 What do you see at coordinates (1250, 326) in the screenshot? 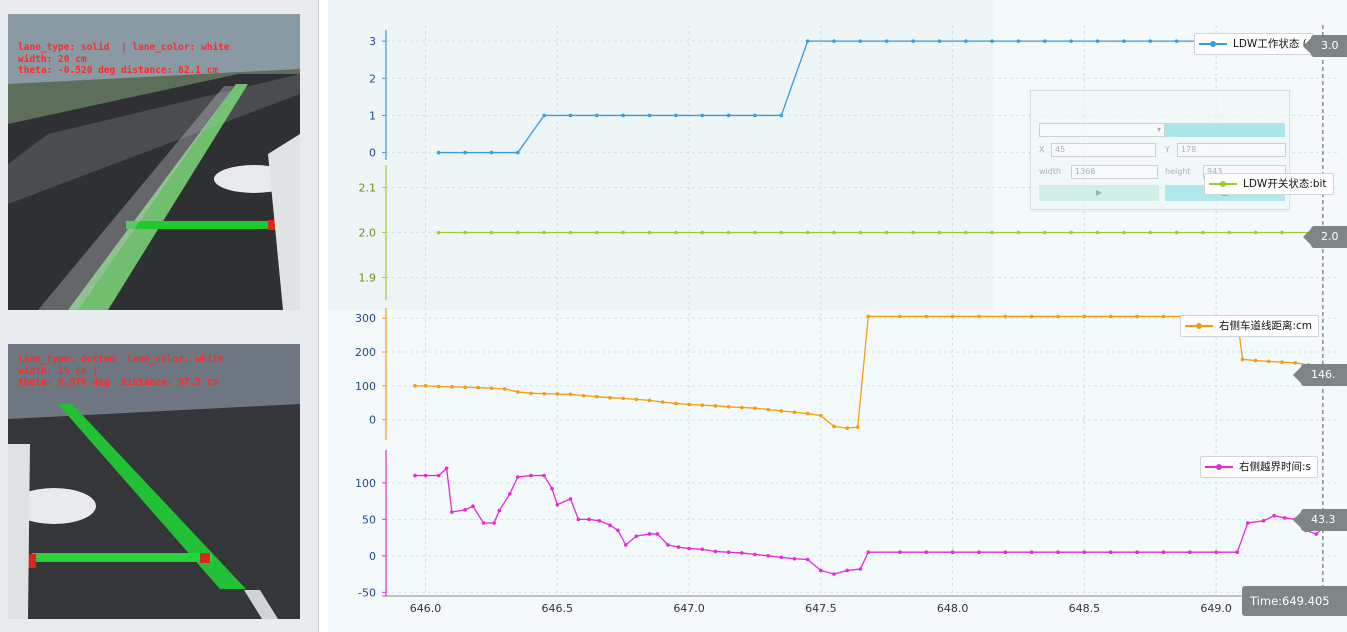
I see `legend-right-lane-dist: 右侧车道线距离:cm` at bounding box center [1250, 326].